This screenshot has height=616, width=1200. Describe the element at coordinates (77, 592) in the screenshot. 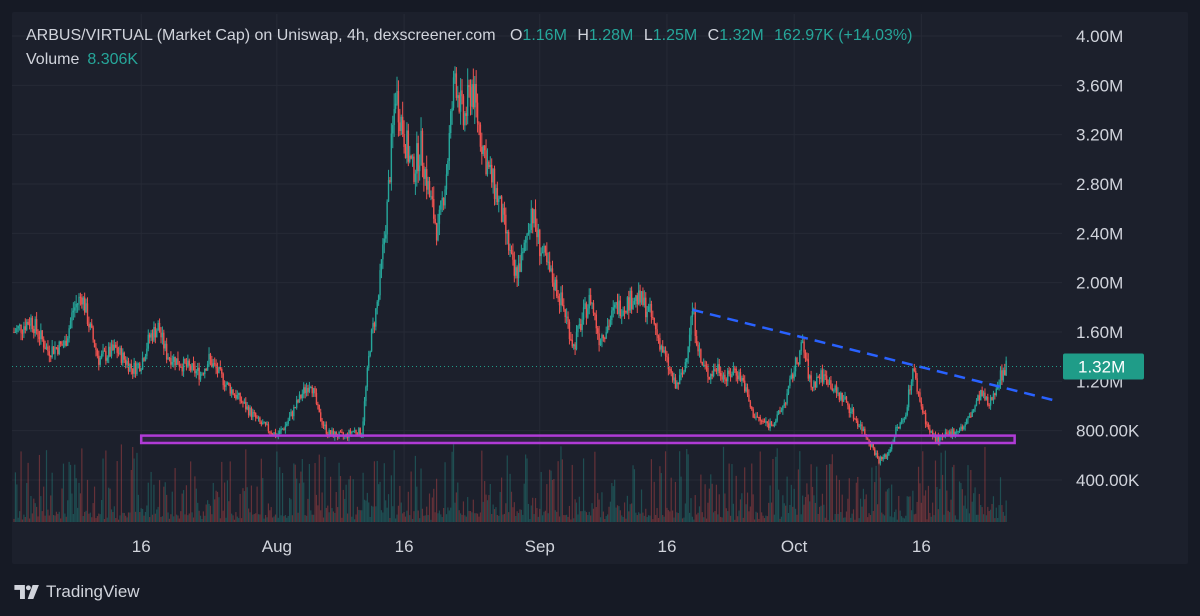

I see `tradingview-branding: TradingView` at that location.